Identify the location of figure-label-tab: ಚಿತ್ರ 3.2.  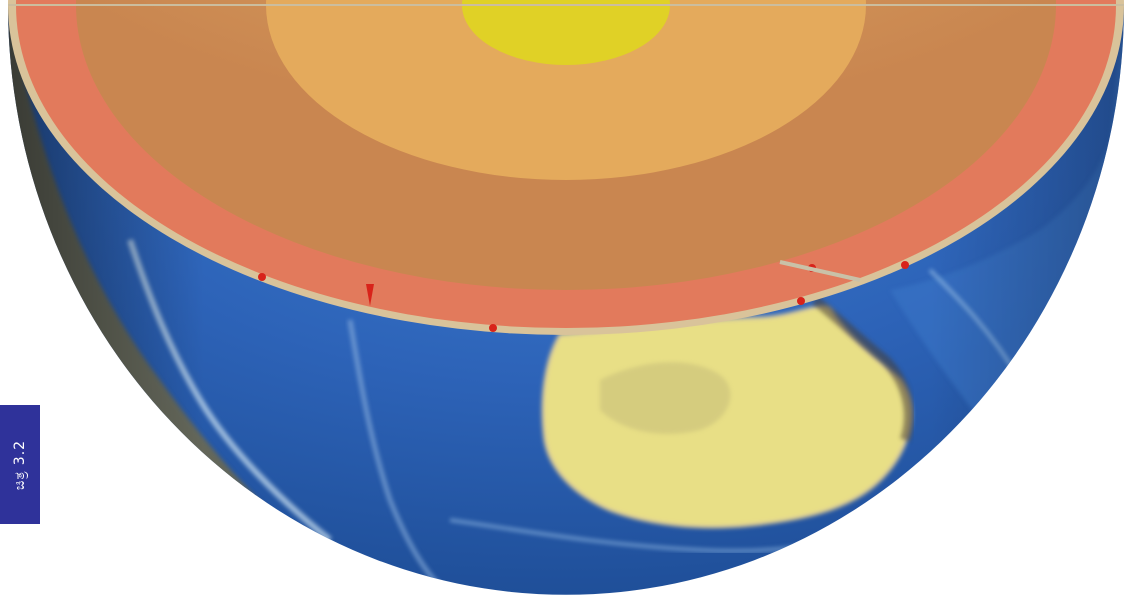
(20, 464).